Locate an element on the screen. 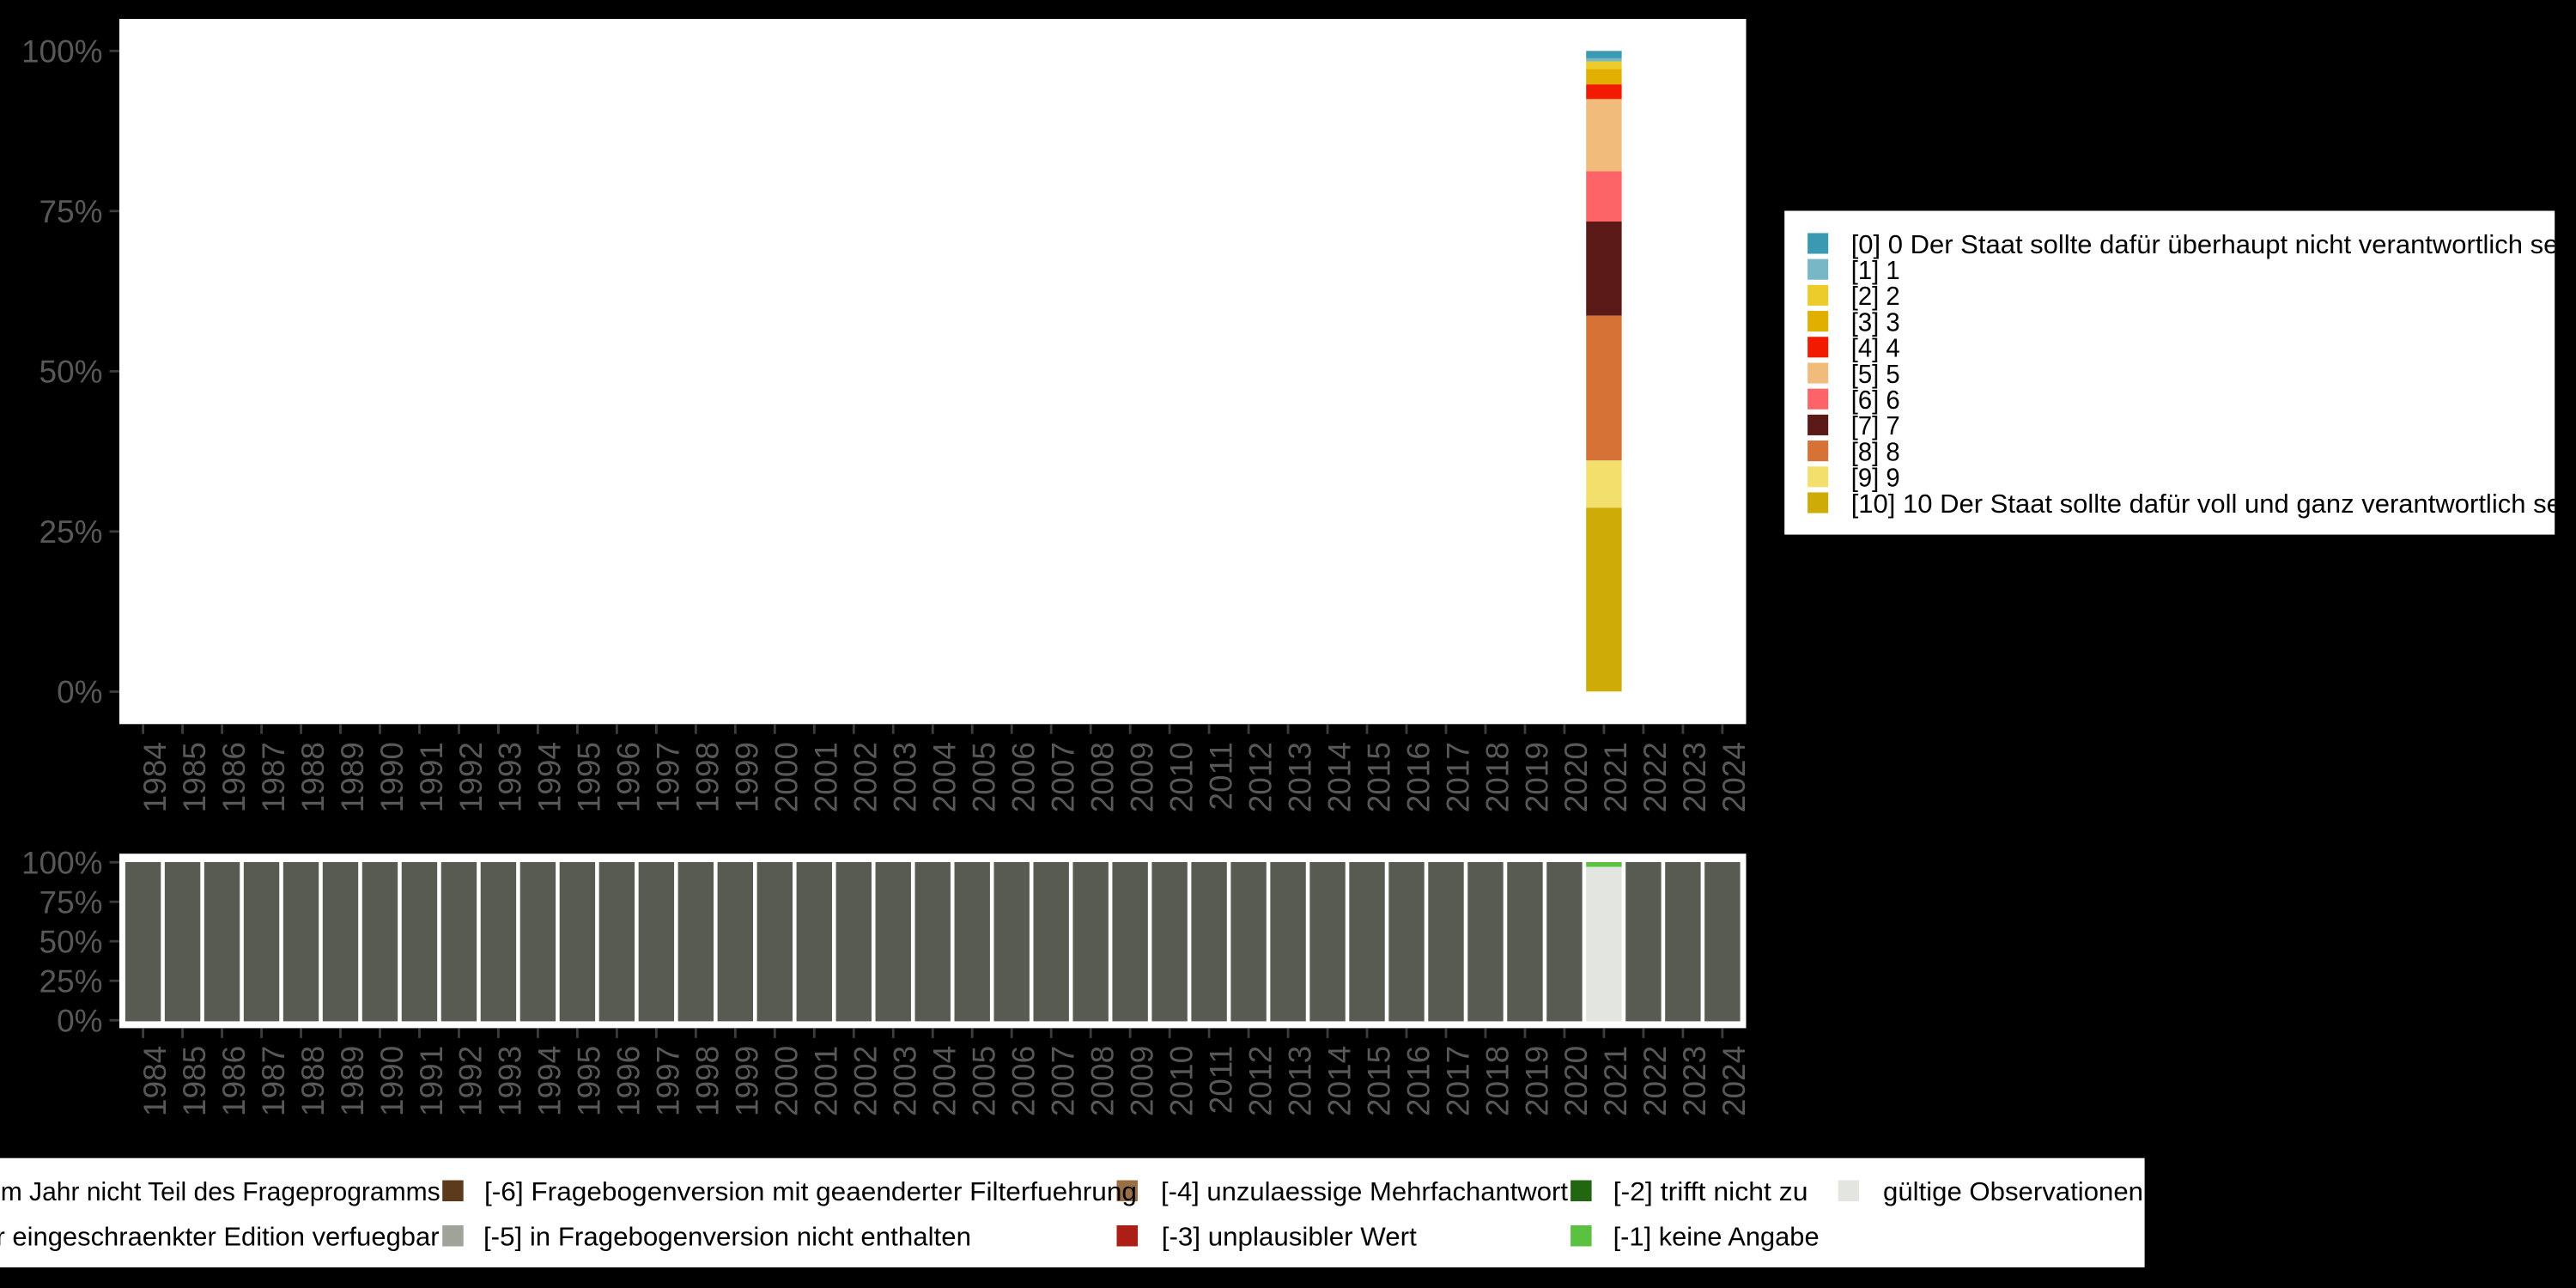 This screenshot has height=1288, width=2576. svg-text: [8] 8 is located at coordinates (1875, 451).